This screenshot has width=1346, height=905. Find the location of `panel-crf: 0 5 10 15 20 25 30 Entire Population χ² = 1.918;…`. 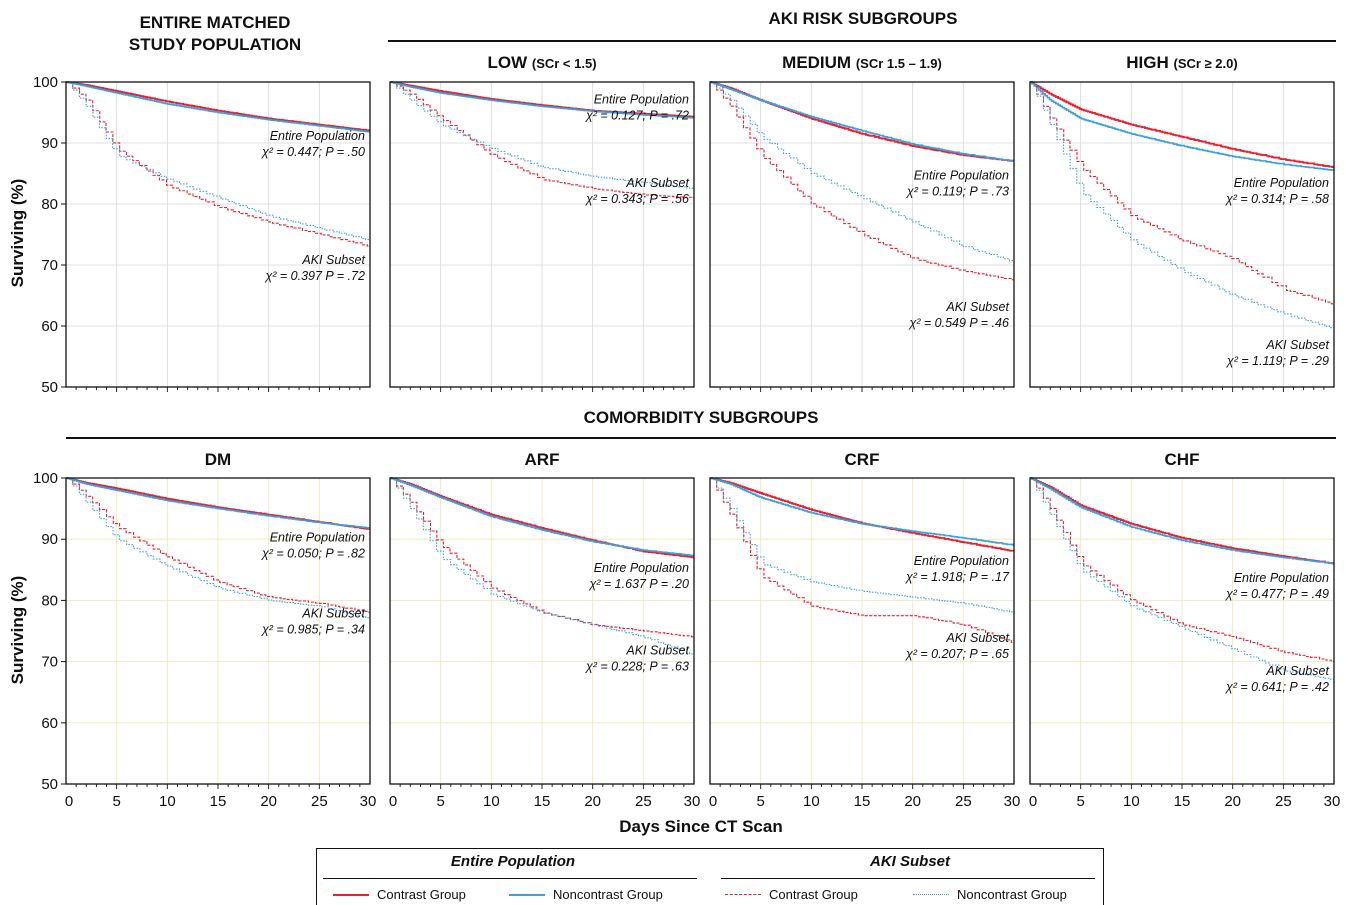

panel-crf: 0 5 10 15 20 25 30 Entire Population χ² = 1.918;… is located at coordinates (865, 643).